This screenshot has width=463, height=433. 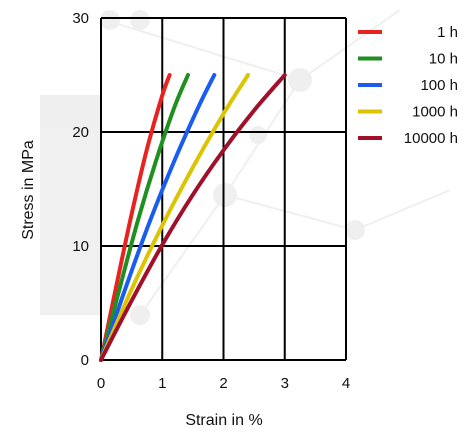 What do you see at coordinates (223, 383) in the screenshot?
I see `x-tick-label: 2` at bounding box center [223, 383].